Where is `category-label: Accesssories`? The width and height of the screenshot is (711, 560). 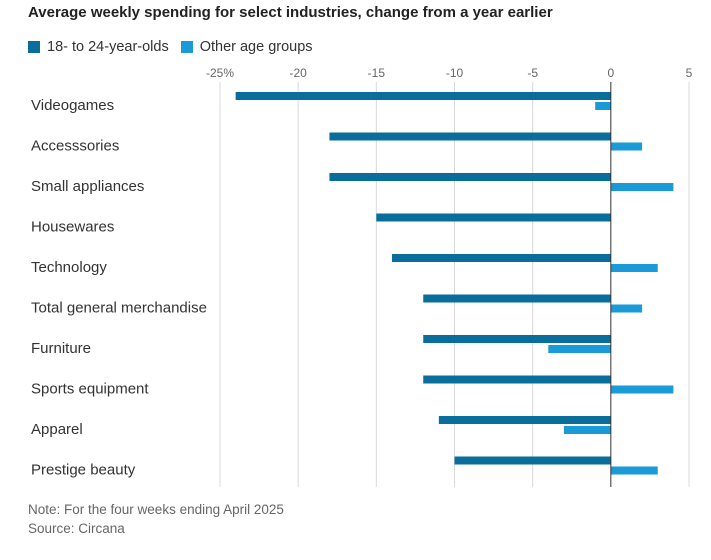 category-label: Accesssories is located at coordinates (75, 146).